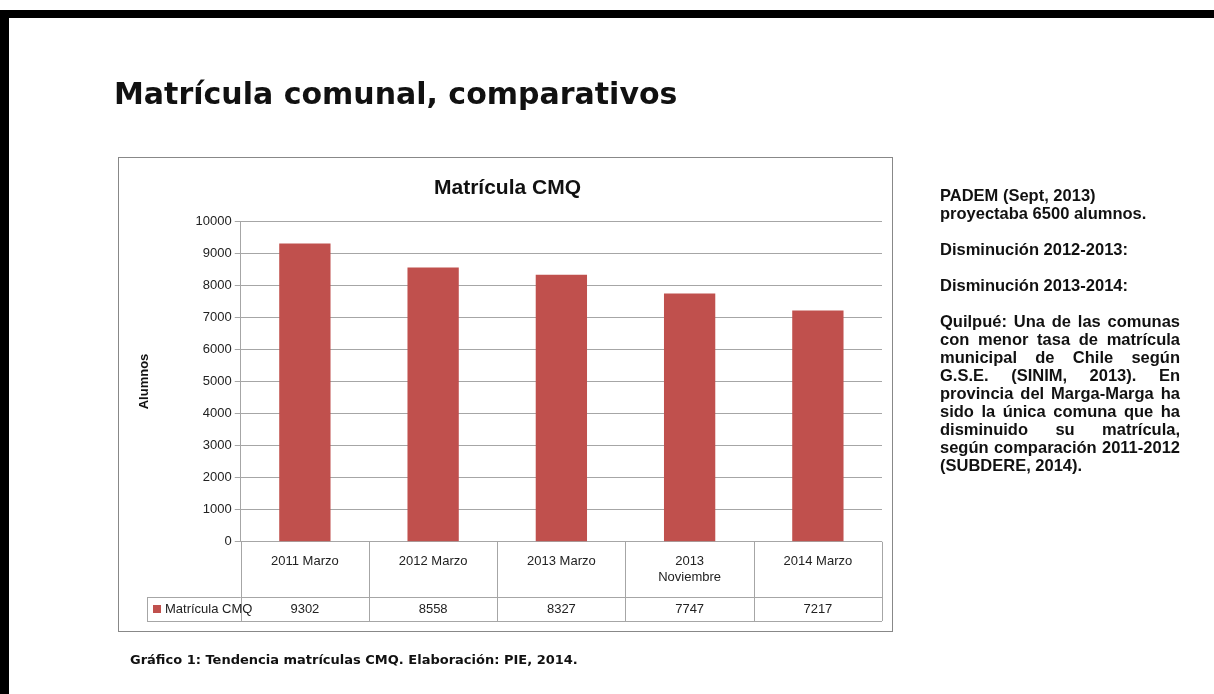 This screenshot has height=694, width=1214. What do you see at coordinates (396, 93) in the screenshot?
I see `chart-title: Matrícula comunal, comparativos` at bounding box center [396, 93].